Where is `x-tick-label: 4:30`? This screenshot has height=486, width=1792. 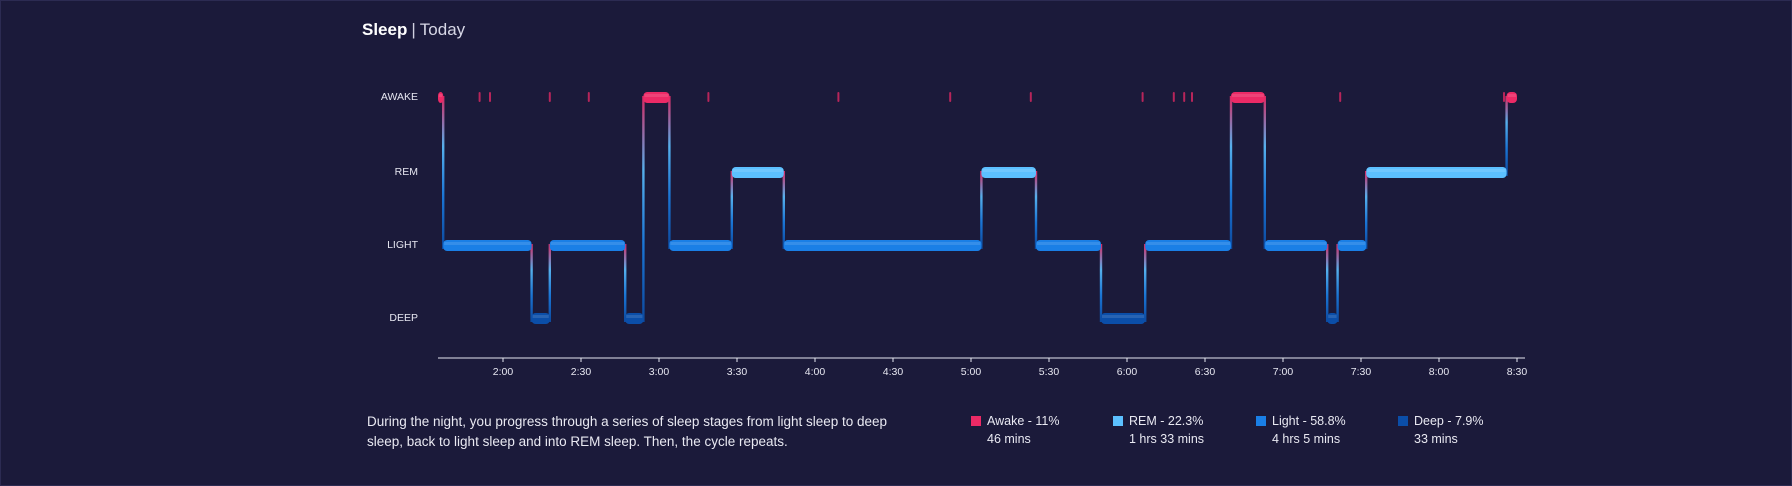
x-tick-label: 4:30 is located at coordinates (893, 372).